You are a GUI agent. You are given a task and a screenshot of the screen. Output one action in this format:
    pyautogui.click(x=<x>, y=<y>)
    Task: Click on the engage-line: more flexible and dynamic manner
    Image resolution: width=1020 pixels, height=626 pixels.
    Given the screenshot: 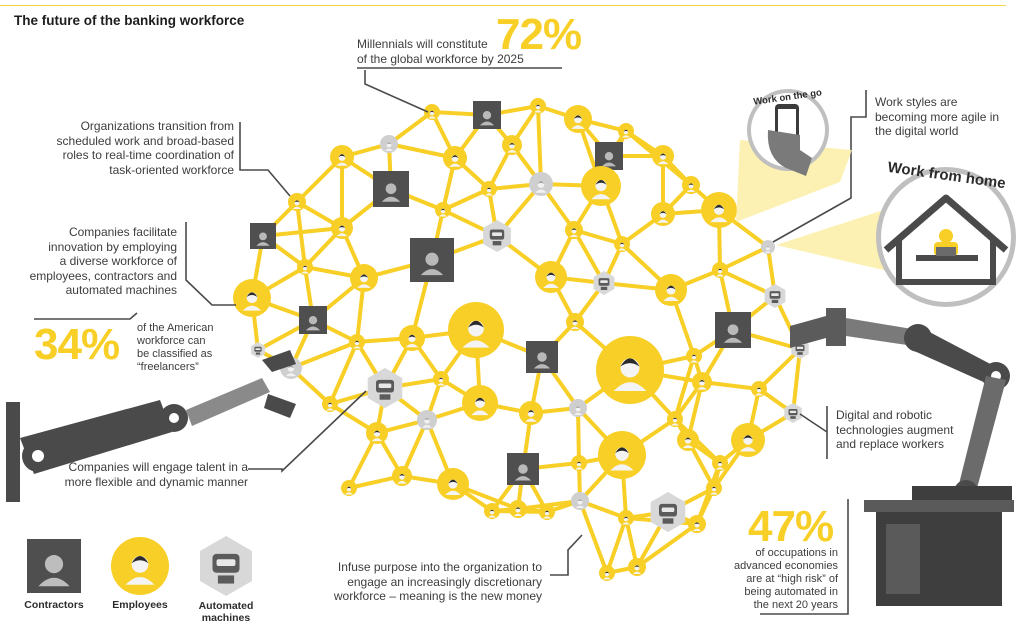 What is the action you would take?
    pyautogui.click(x=156, y=481)
    